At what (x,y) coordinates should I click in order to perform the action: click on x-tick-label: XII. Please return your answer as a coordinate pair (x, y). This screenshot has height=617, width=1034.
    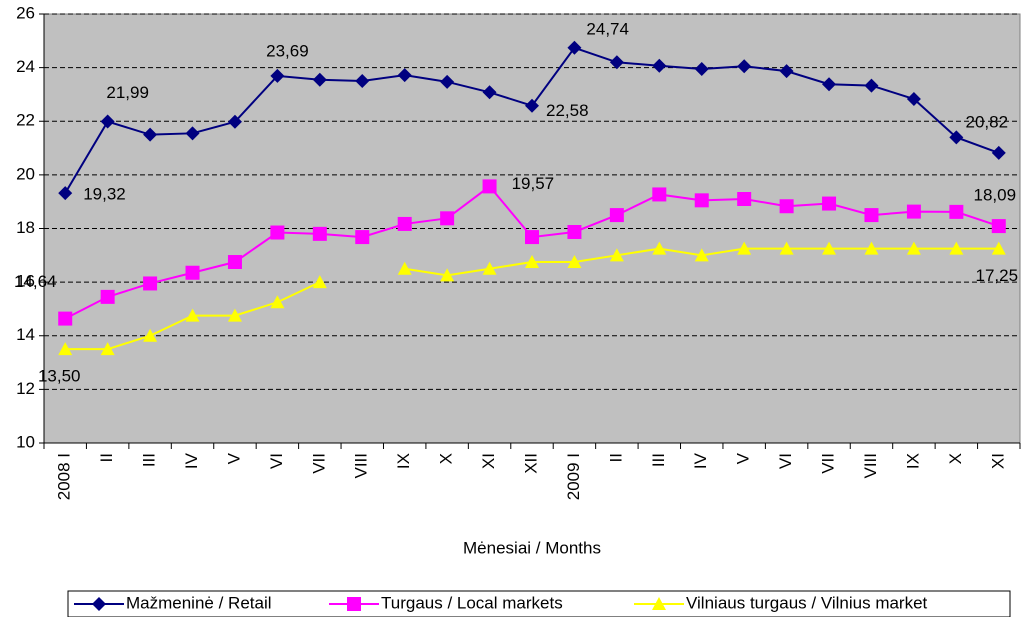
    Looking at the image, I should click on (530, 463).